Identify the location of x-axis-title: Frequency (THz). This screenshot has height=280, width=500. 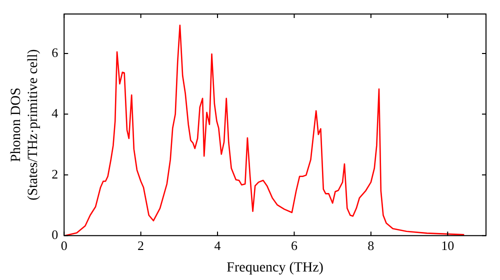
(275, 268).